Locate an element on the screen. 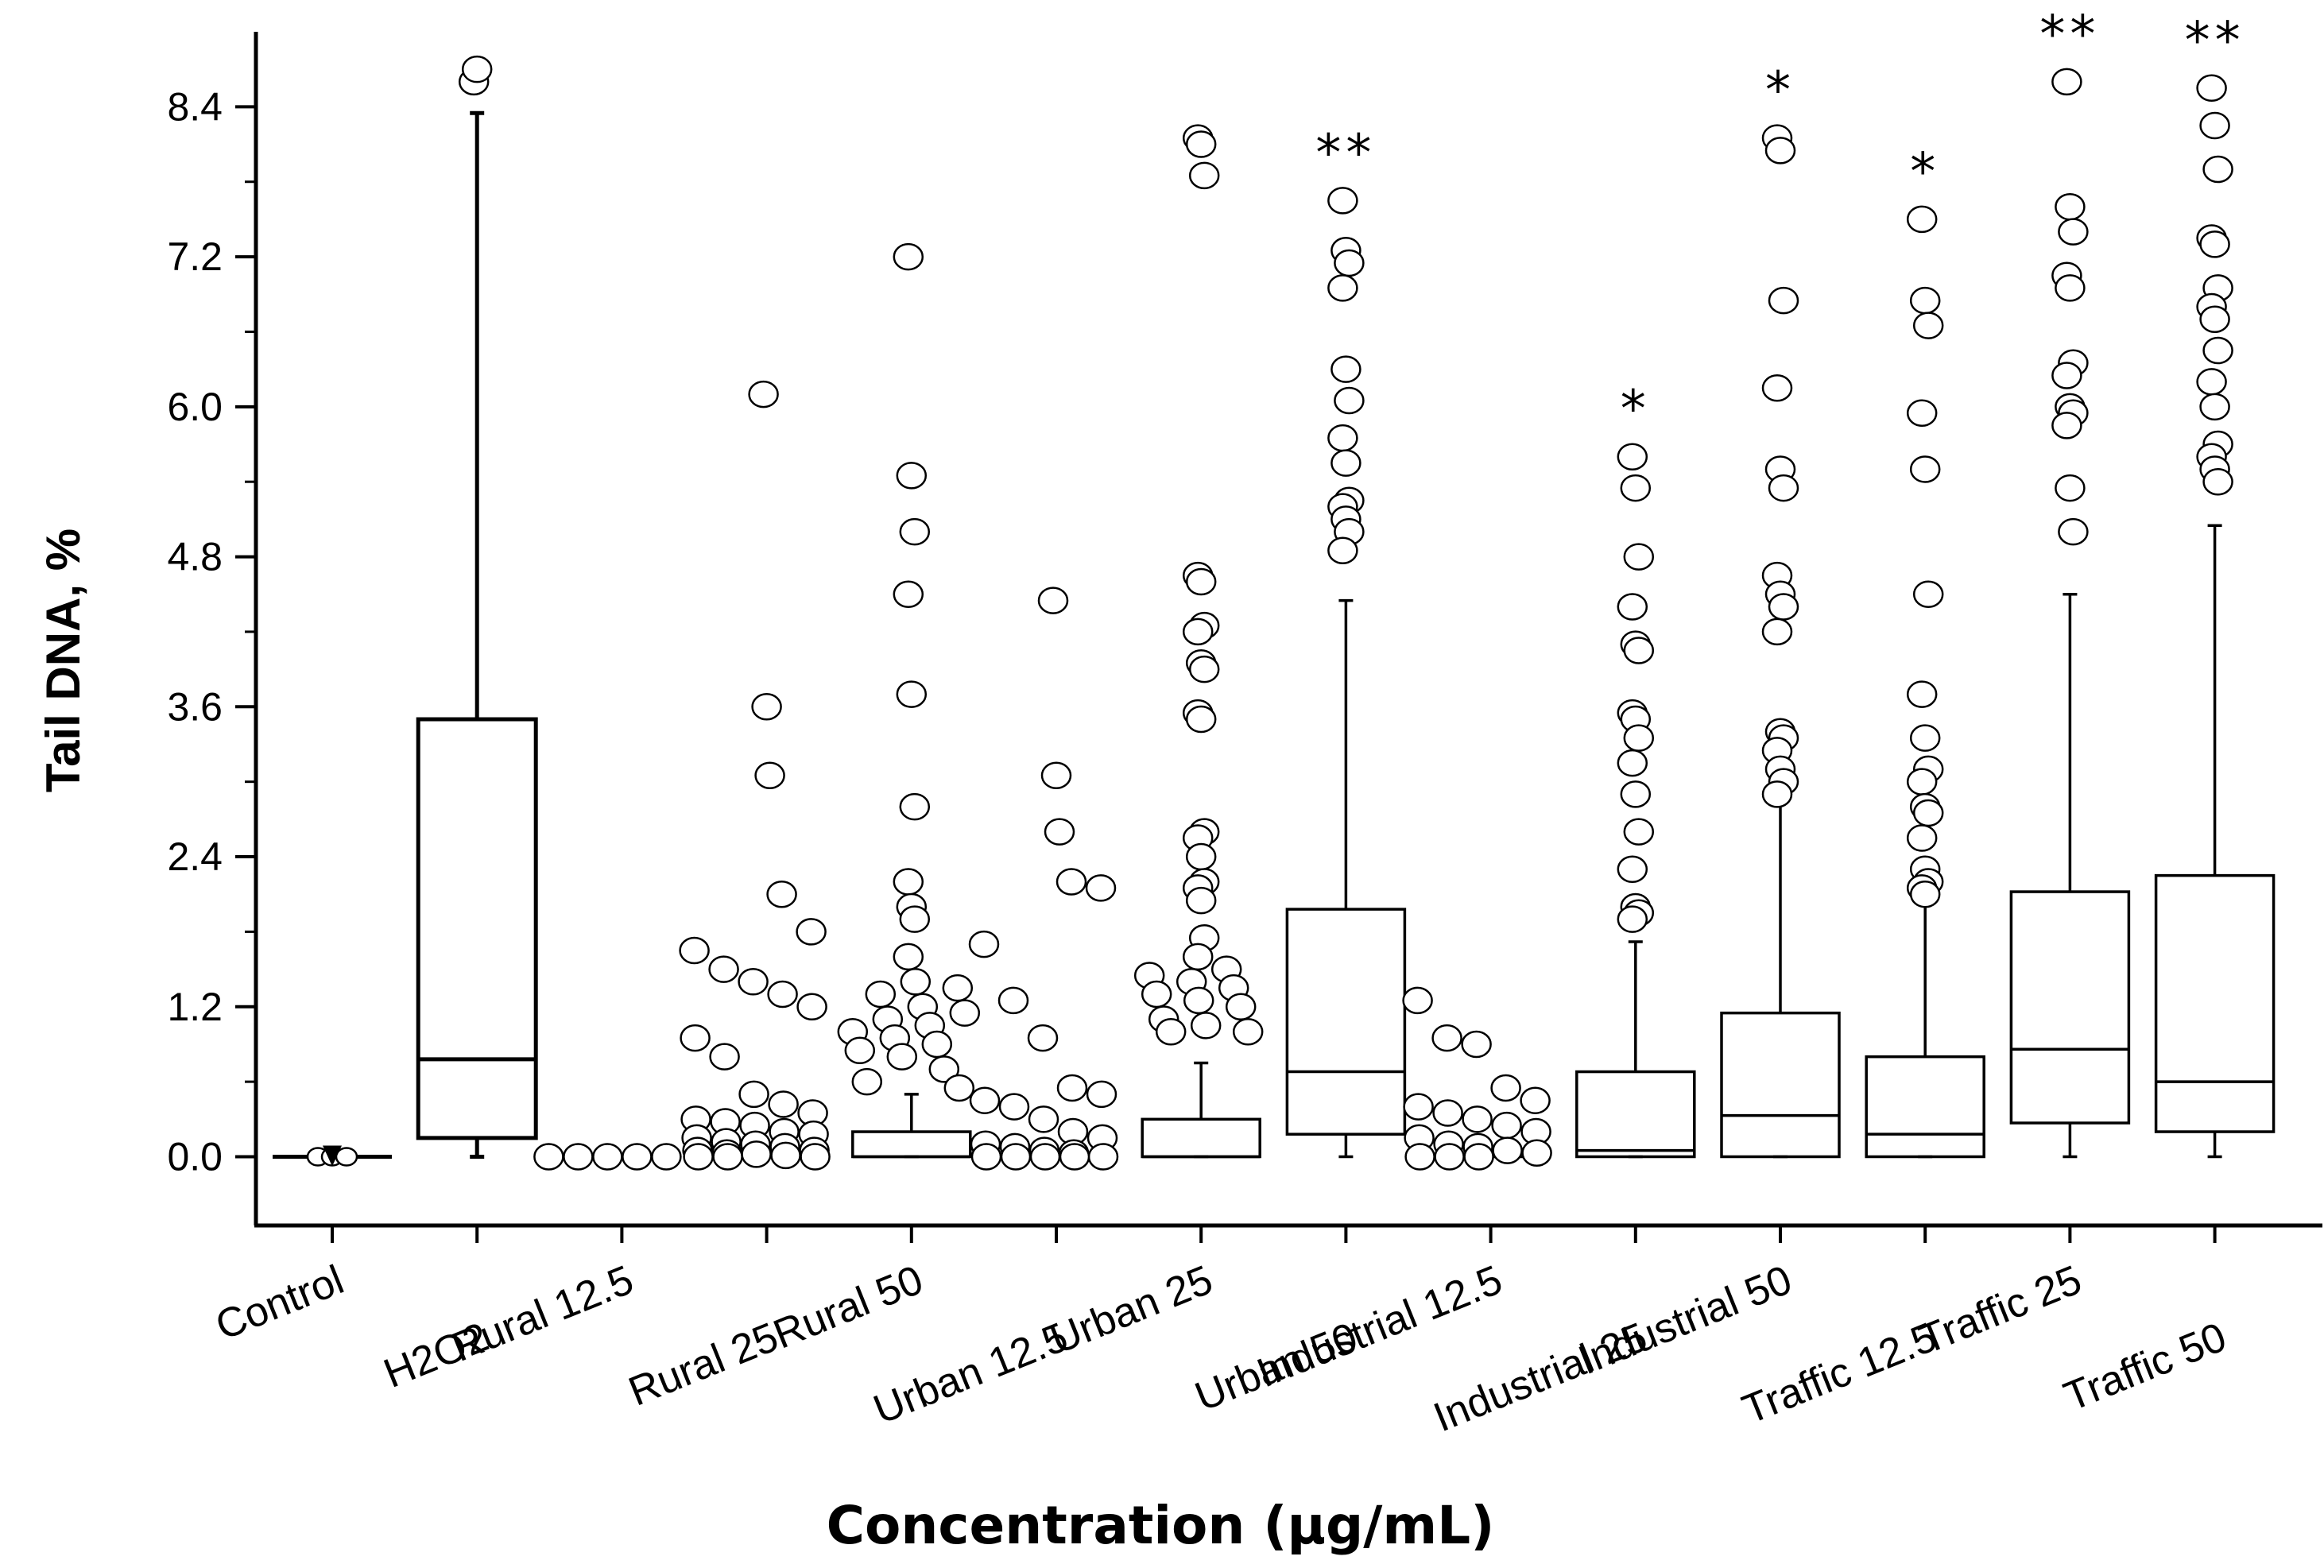 Image resolution: width=2324 pixels, height=1568 pixels. x-category-label: Traffic 12.5 is located at coordinates (1839, 1373).